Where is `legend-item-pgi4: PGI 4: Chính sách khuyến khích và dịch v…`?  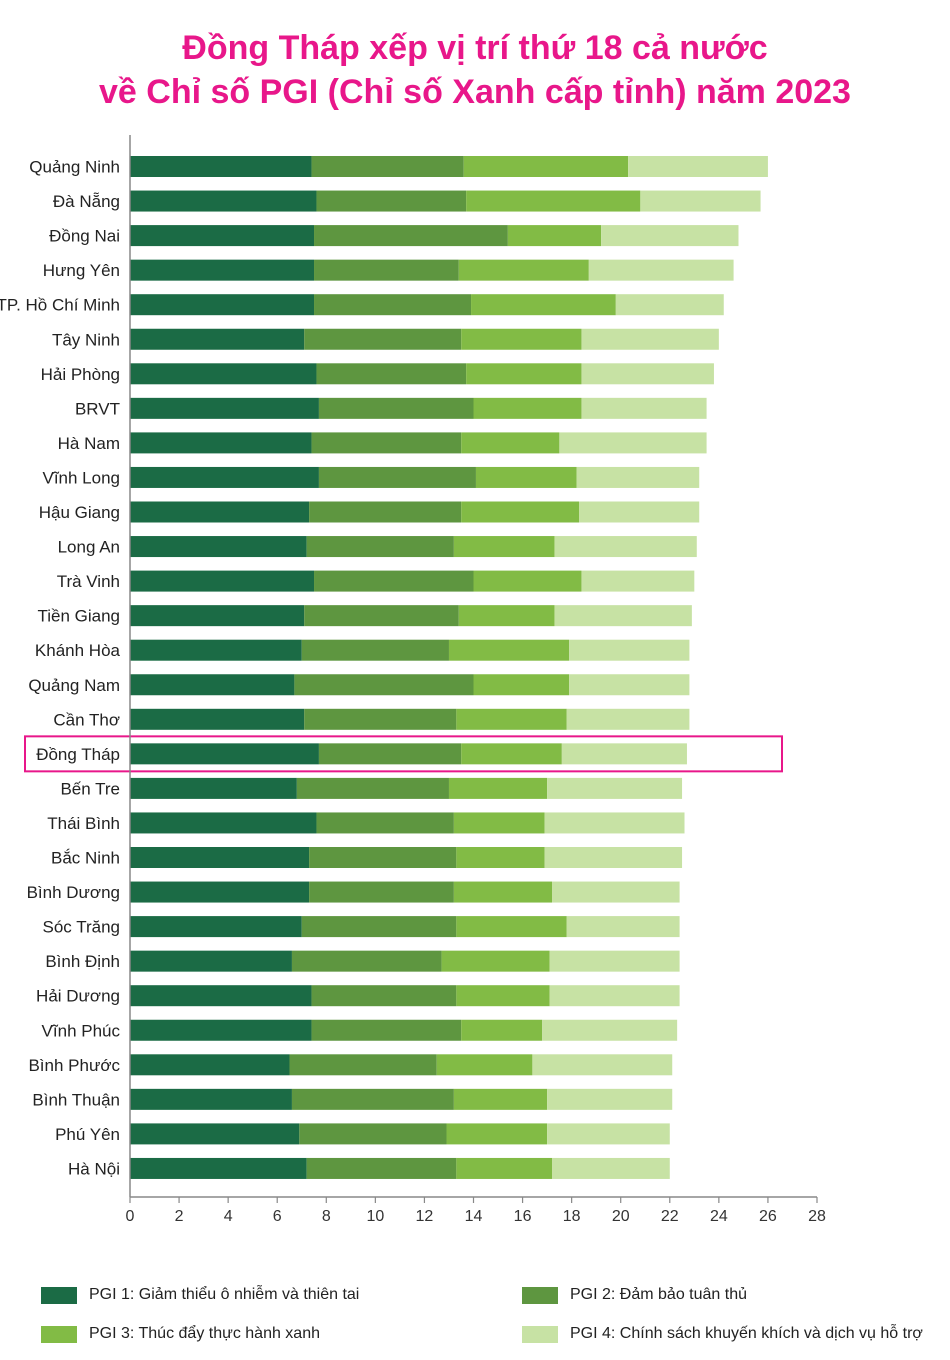 legend-item-pgi4: PGI 4: Chính sách khuyến khích và dịch v… is located at coordinates (722, 1334).